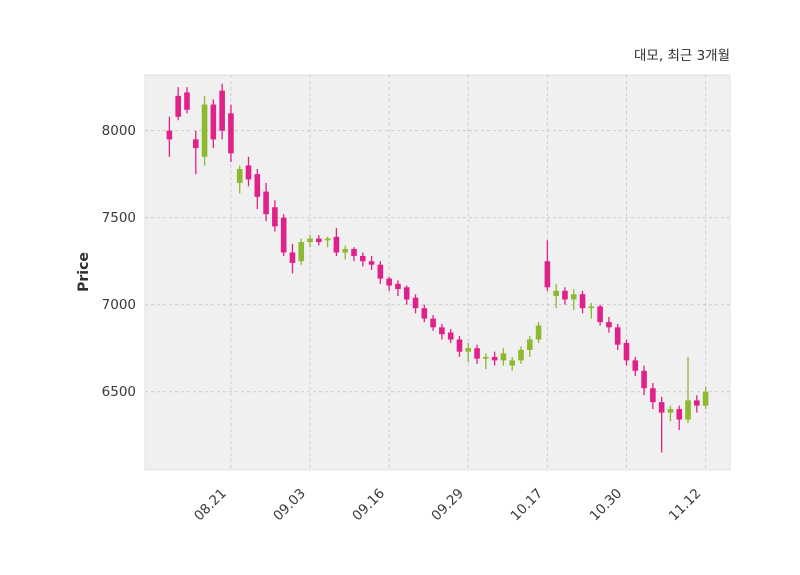  What do you see at coordinates (685, 505) in the screenshot?
I see `x-tick-label: 11.12` at bounding box center [685, 505].